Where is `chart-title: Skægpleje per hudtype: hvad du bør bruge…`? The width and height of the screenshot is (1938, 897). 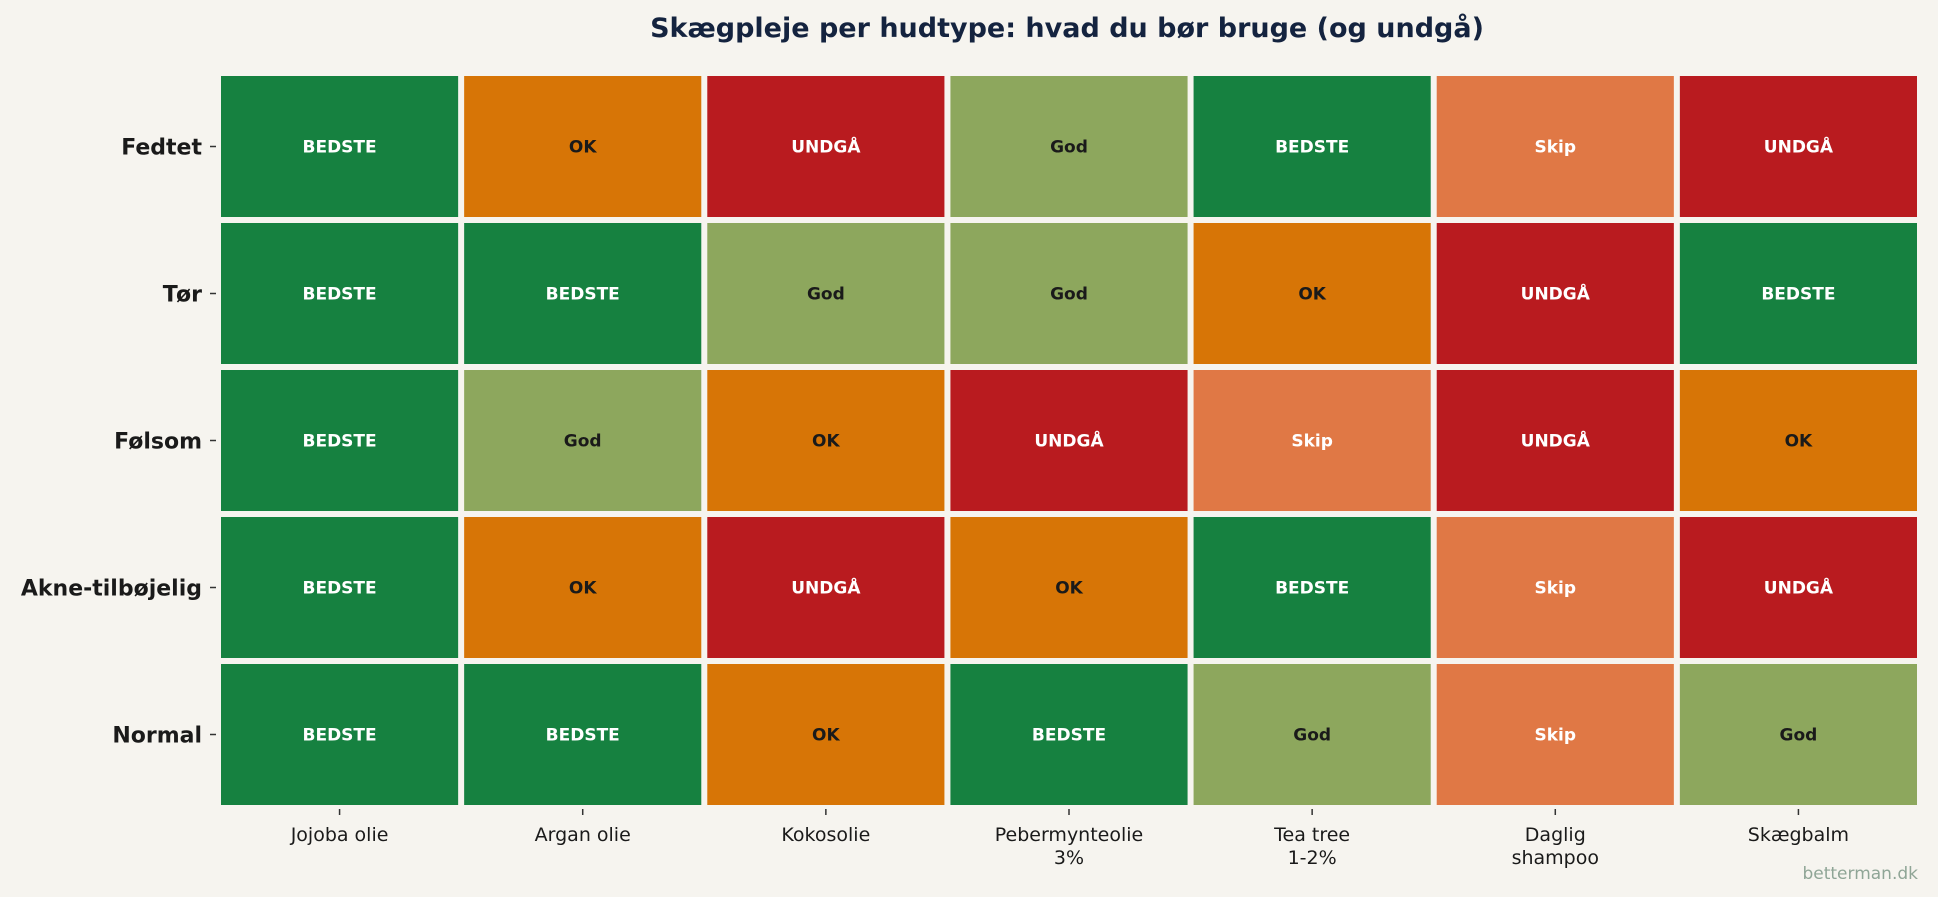 chart-title: Skægpleje per hudtype: hvad du bør bruge… is located at coordinates (1067, 28).